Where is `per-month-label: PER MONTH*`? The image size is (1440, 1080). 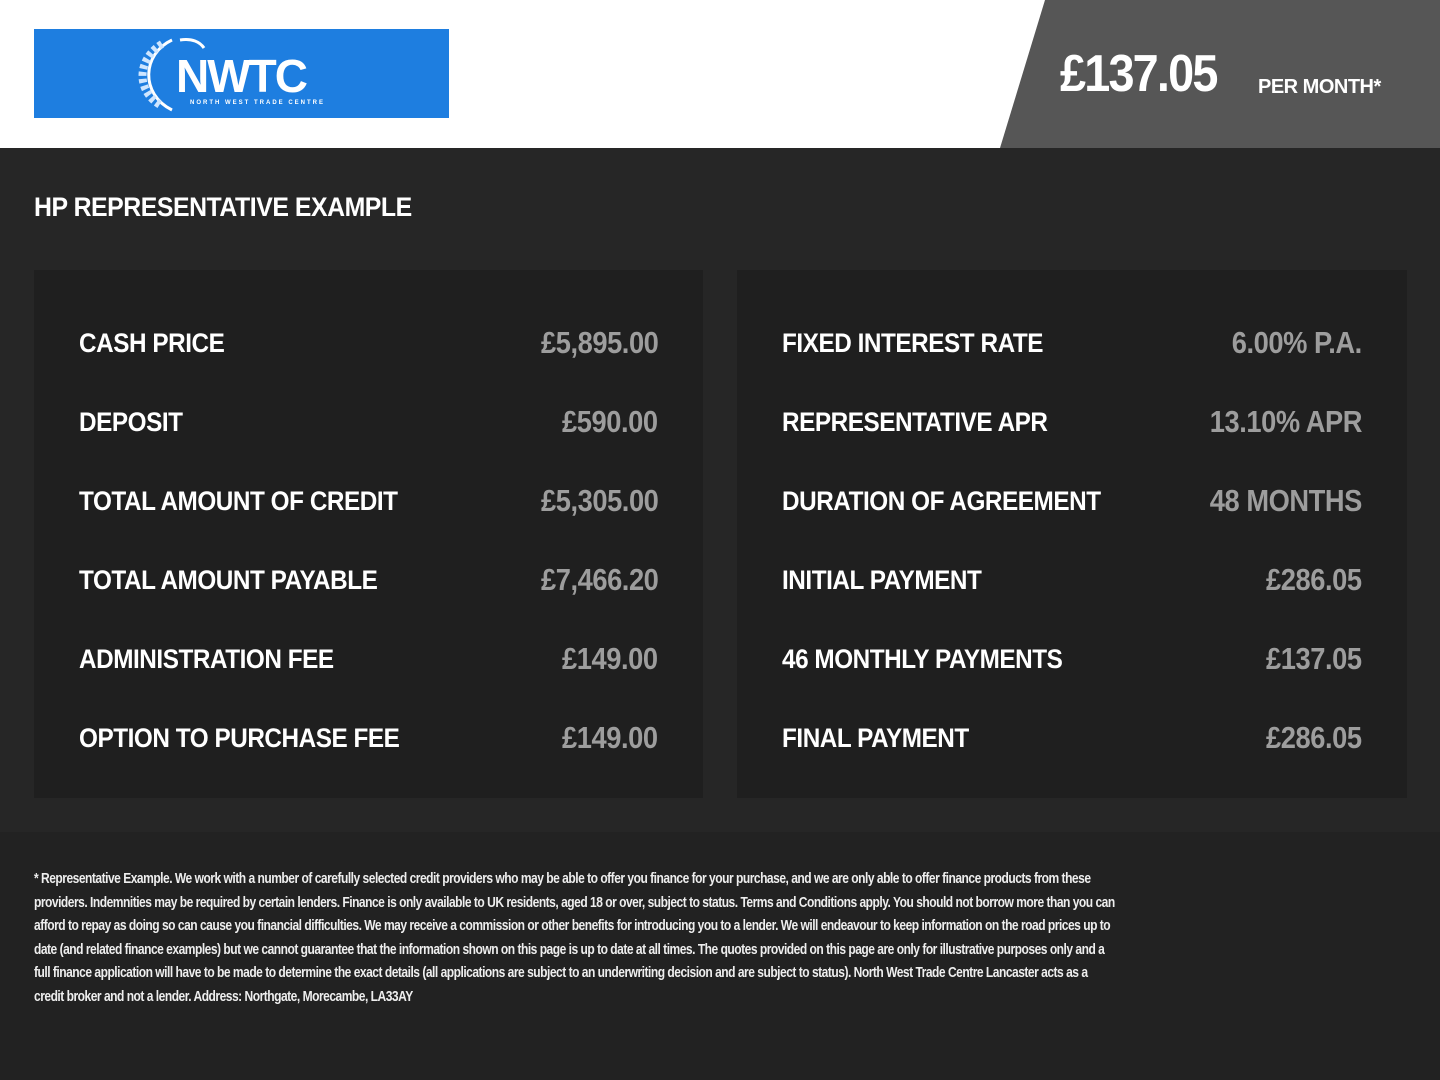
per-month-label: PER MONTH* is located at coordinates (1319, 87).